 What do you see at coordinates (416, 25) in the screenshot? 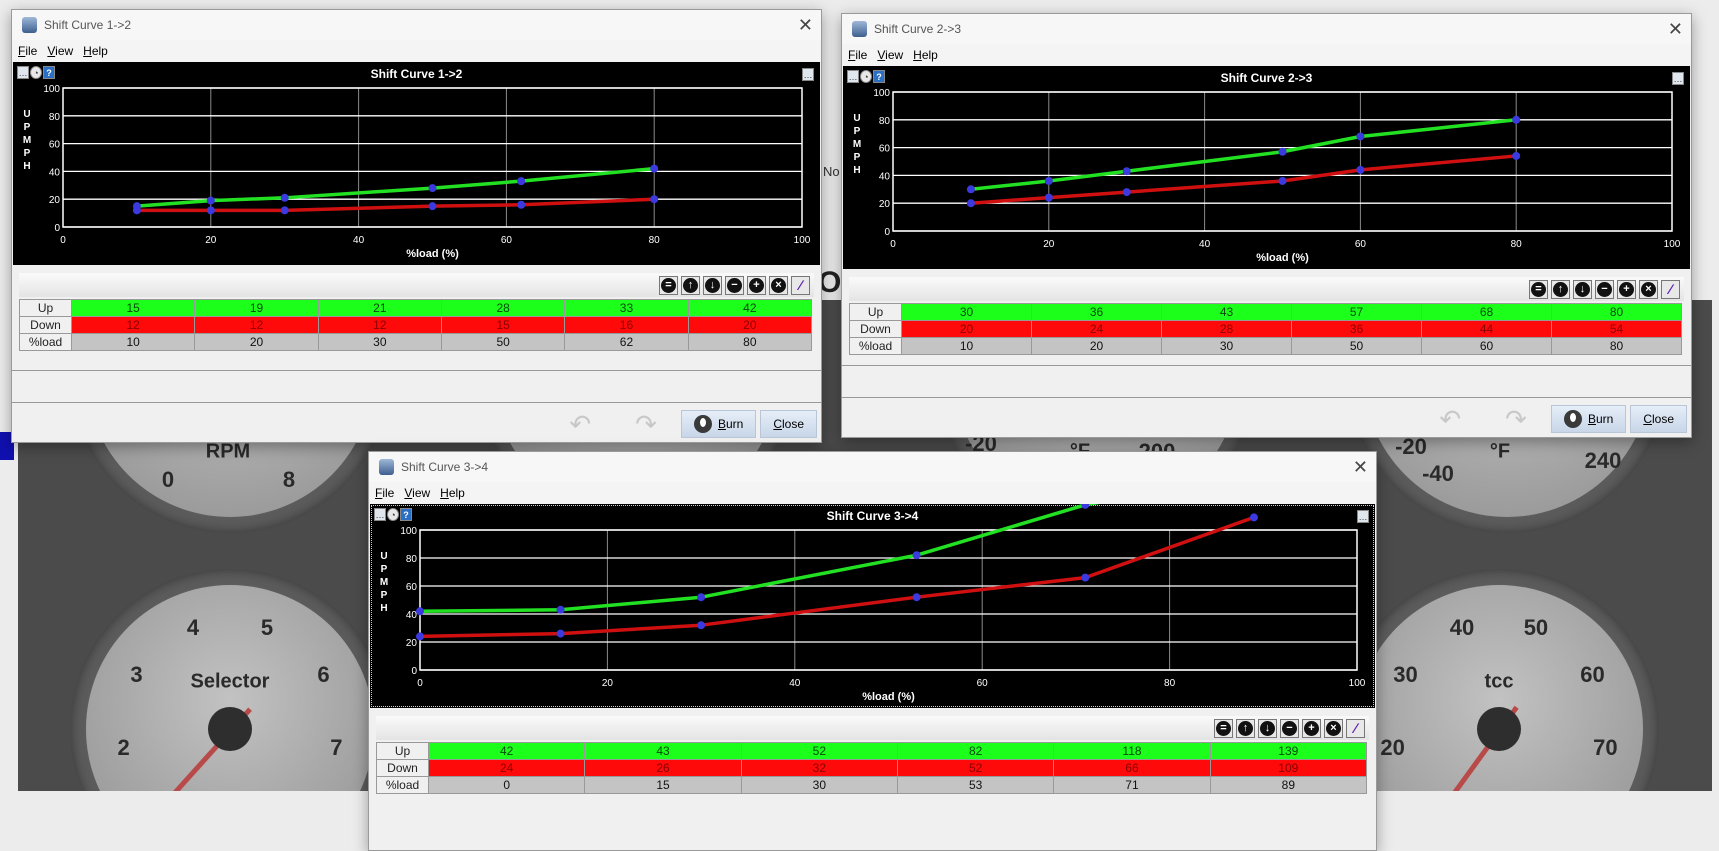
I see `title-bar: Shift Curve 1->2 ✕` at bounding box center [416, 25].